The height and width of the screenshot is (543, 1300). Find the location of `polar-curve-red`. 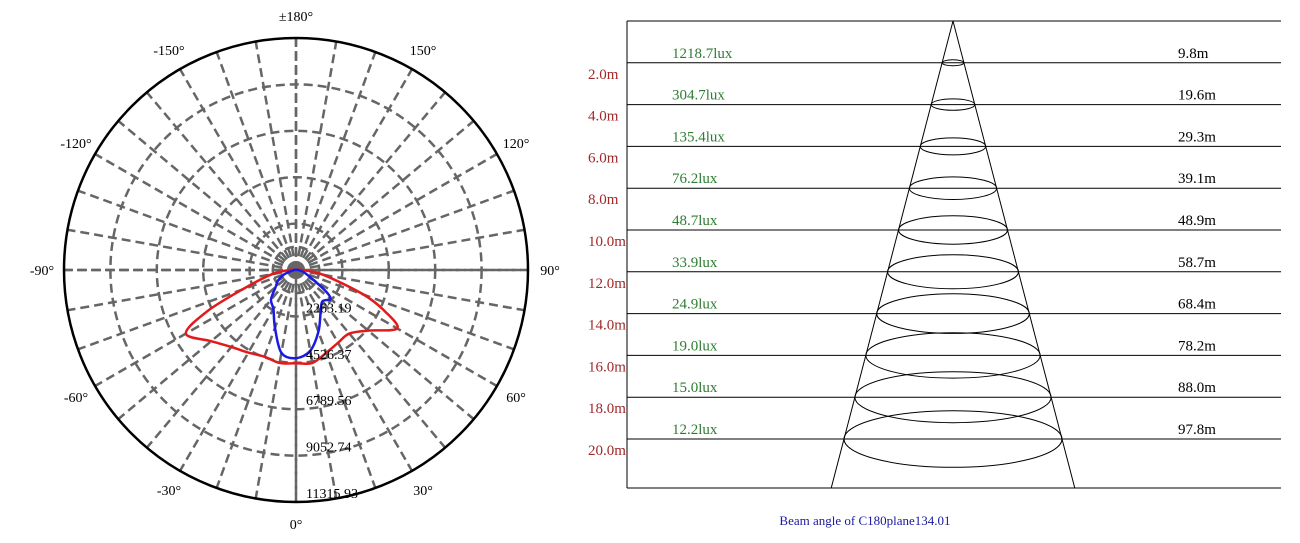

polar-curve-red is located at coordinates (291, 317).